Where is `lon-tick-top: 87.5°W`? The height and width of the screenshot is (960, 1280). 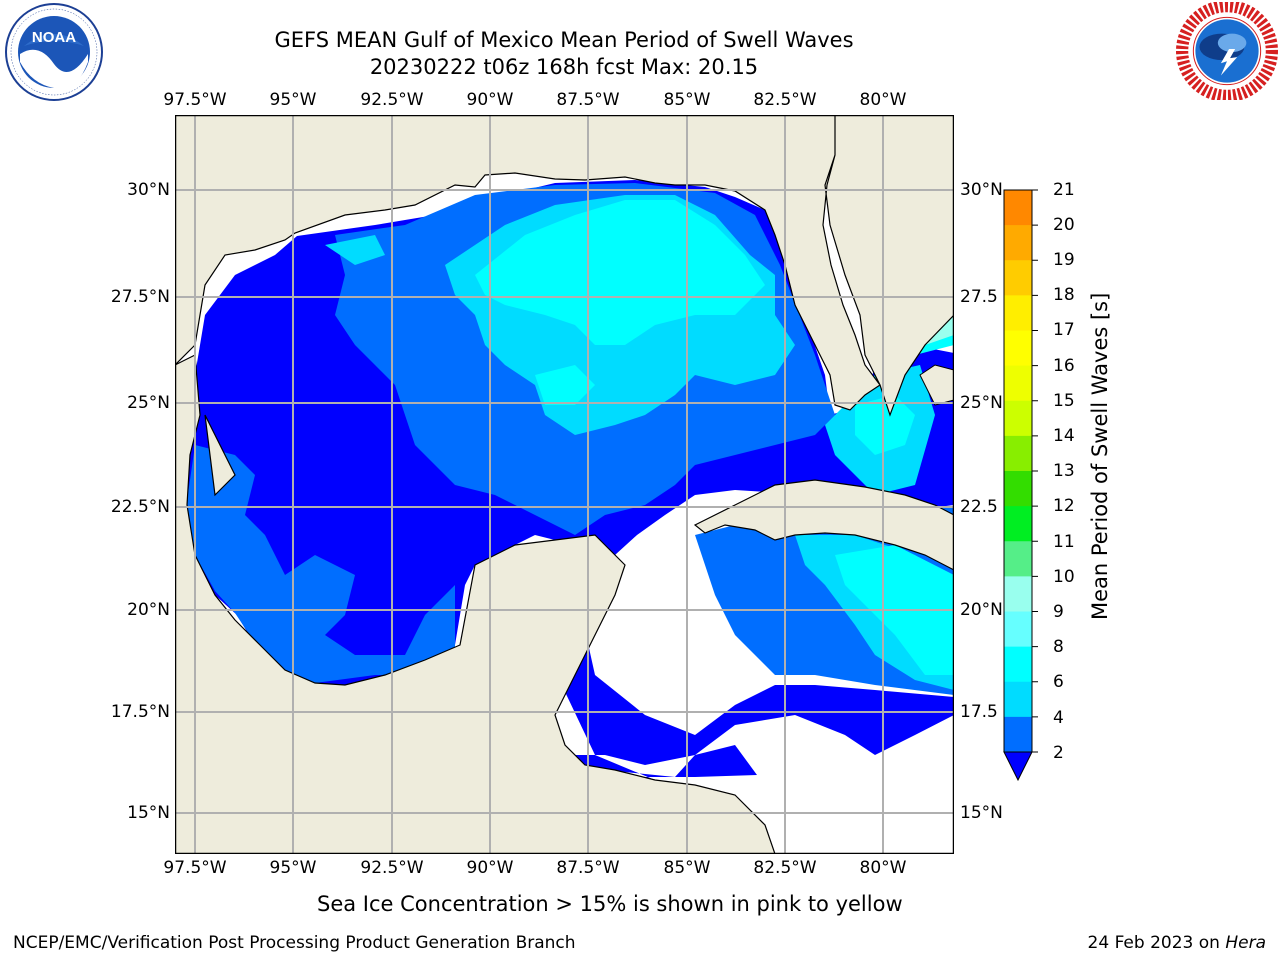 lon-tick-top: 87.5°W is located at coordinates (588, 100).